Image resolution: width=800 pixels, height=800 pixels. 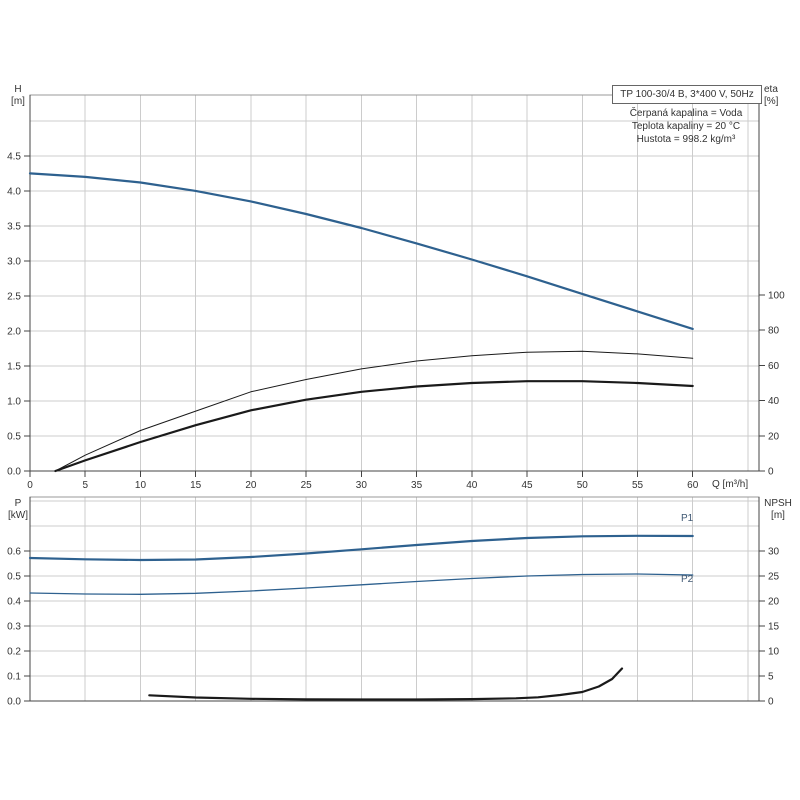 What do you see at coordinates (18, 89) in the screenshot?
I see `h-axis-symbol: H` at bounding box center [18, 89].